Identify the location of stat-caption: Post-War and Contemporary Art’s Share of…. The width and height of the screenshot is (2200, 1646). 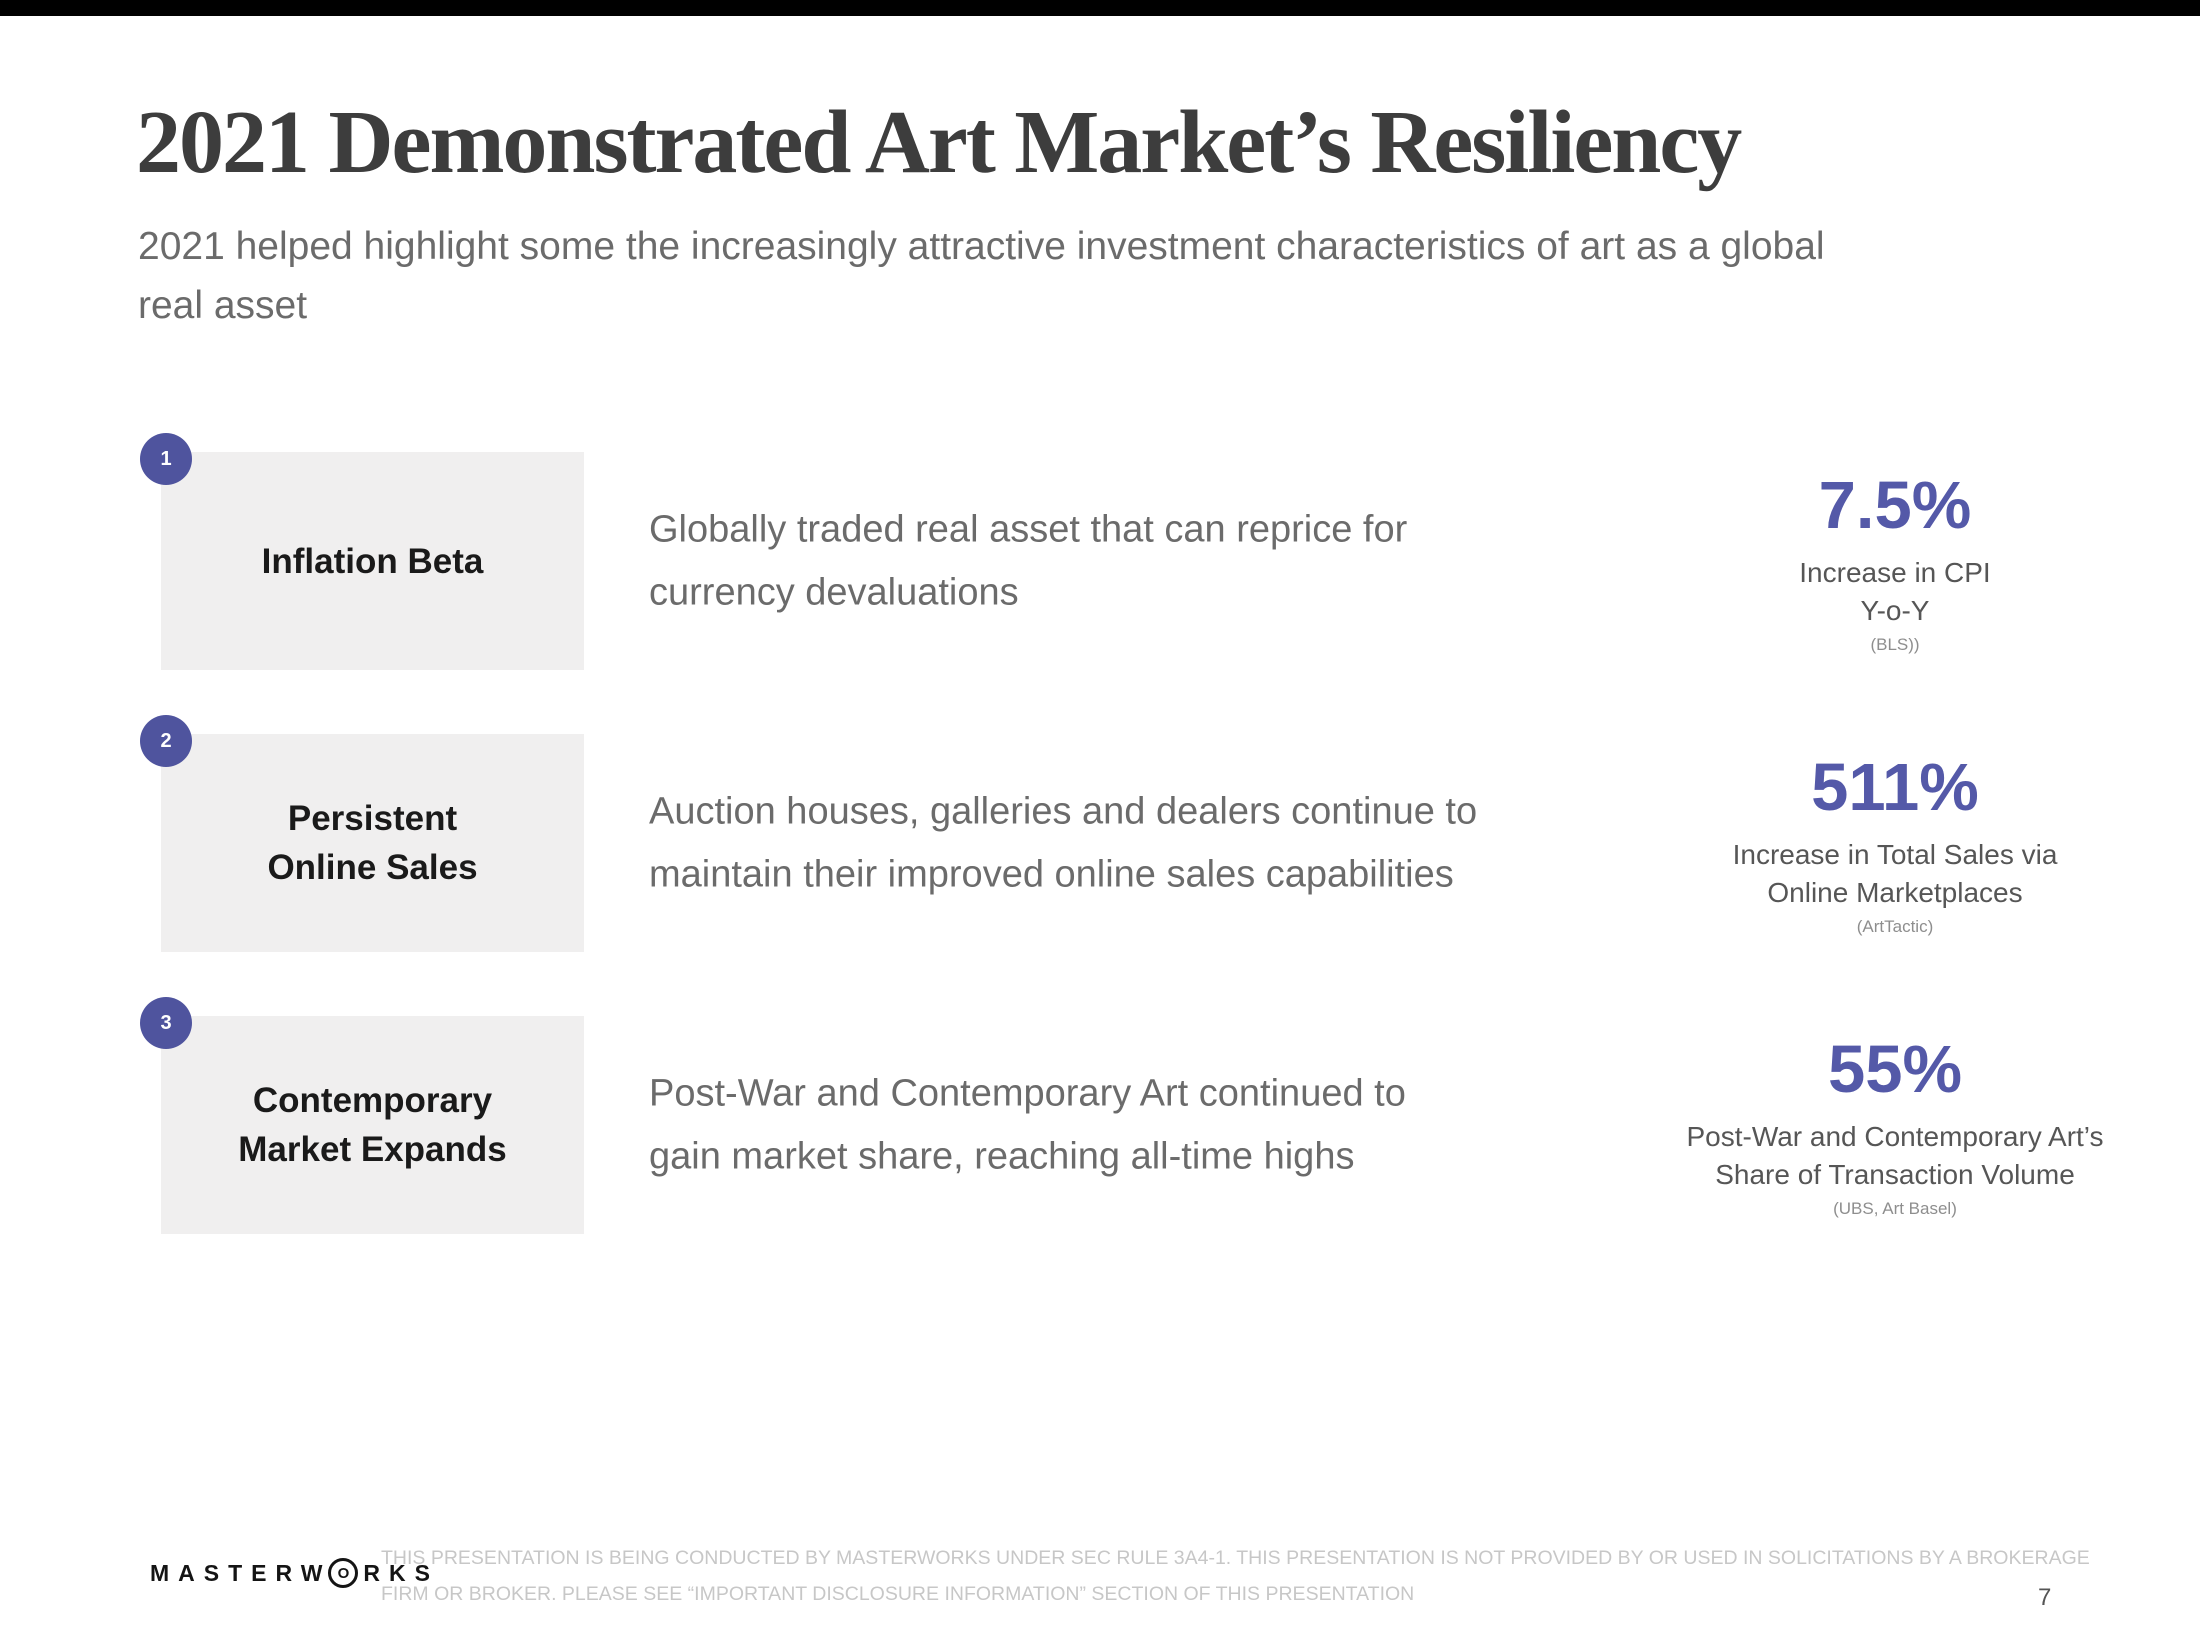
(1895, 1155).